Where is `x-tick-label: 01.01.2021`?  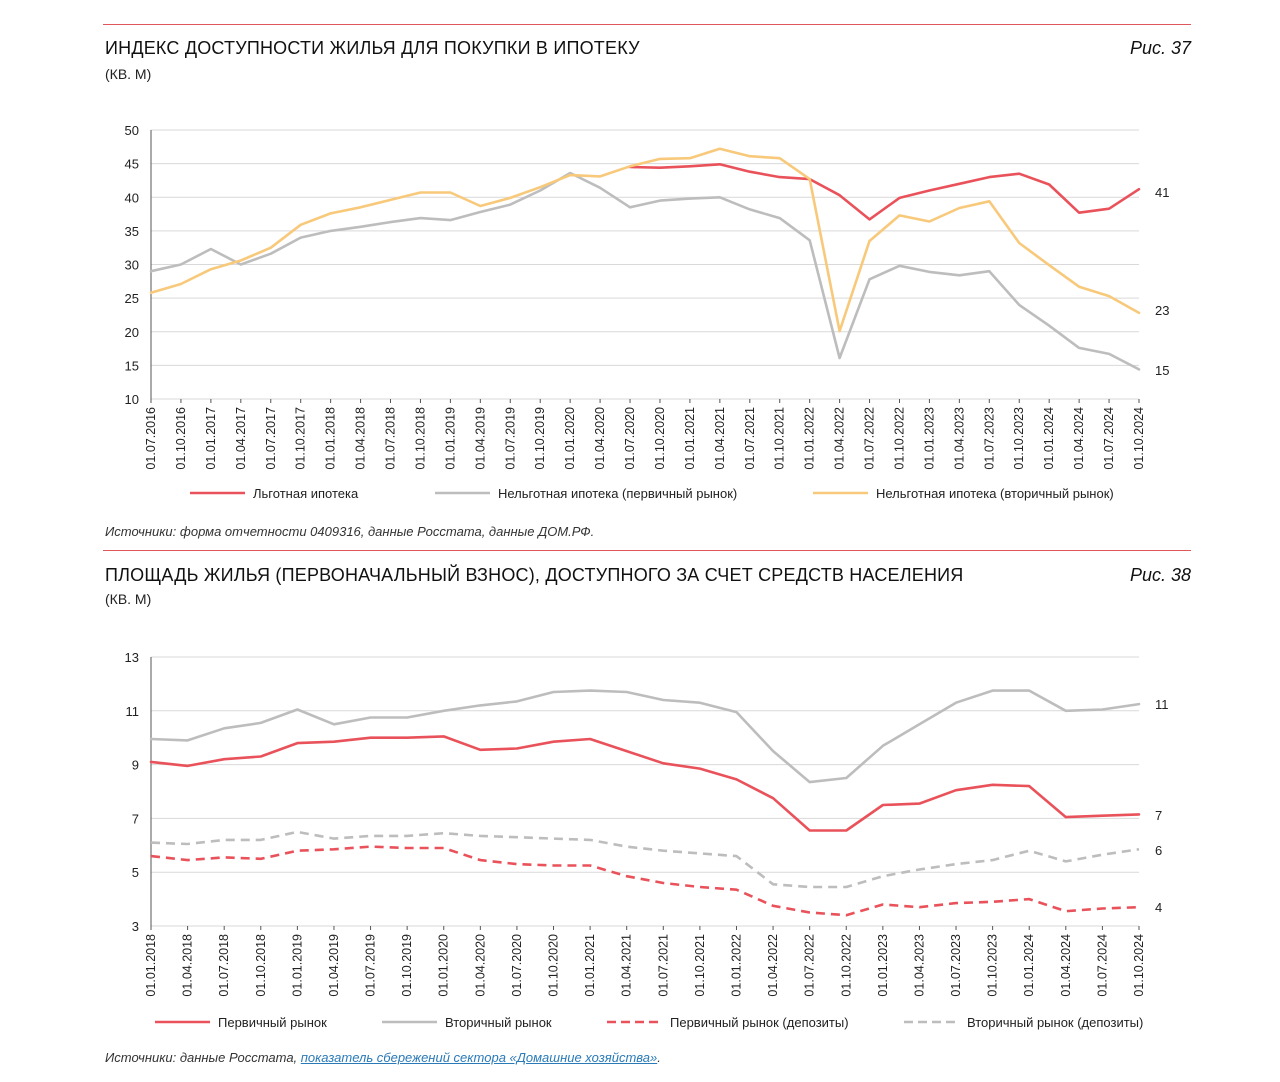 x-tick-label: 01.01.2021 is located at coordinates (690, 438).